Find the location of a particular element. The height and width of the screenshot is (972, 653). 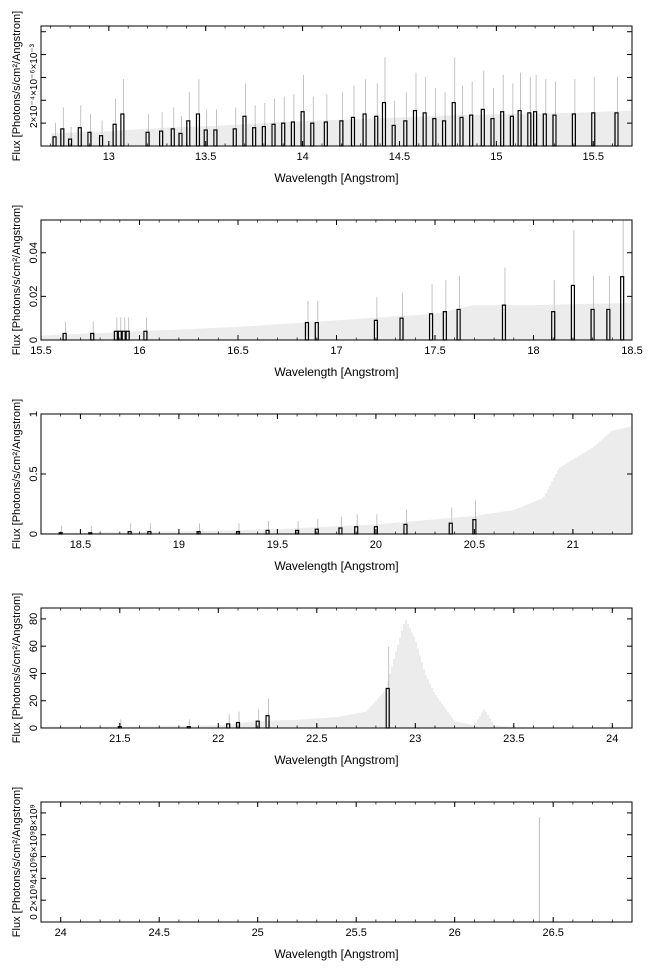

x-tick-label: 14.5 is located at coordinates (399, 157).